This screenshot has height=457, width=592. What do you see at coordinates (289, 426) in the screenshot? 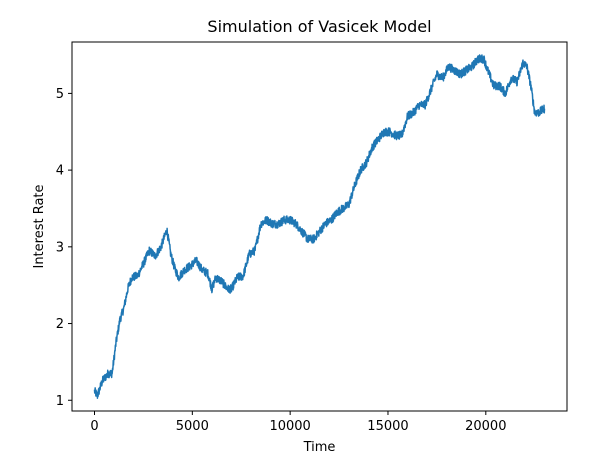
I see `x-tick-label: 10000` at bounding box center [289, 426].